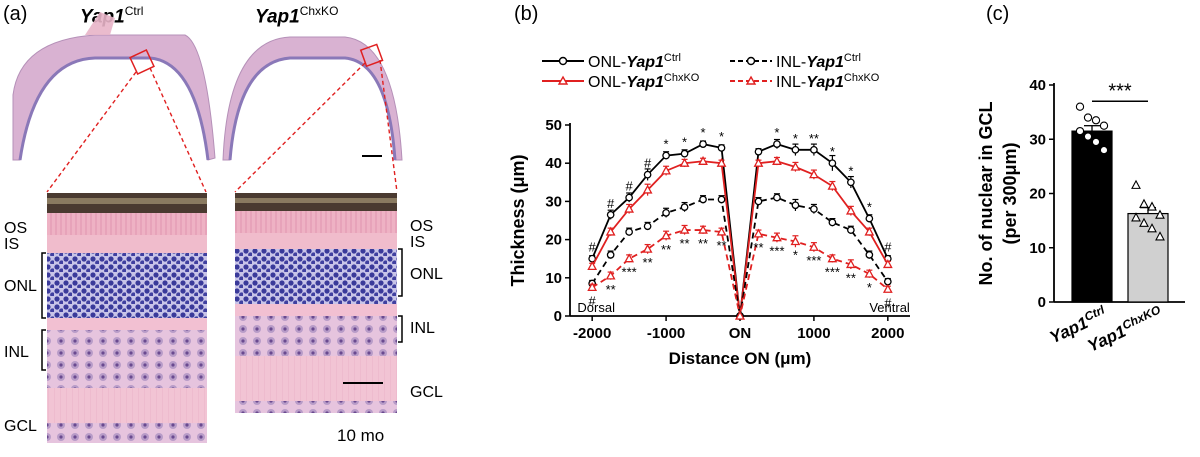  What do you see at coordinates (1042, 302) in the screenshot?
I see `bar-y-tick-label: 0` at bounding box center [1042, 302].